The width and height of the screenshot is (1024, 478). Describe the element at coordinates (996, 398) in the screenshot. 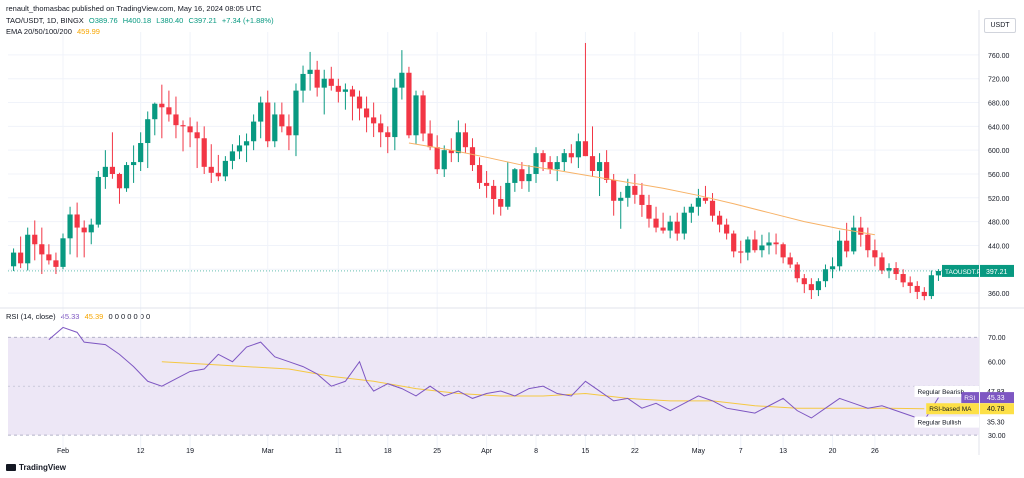

I see `rsi-label-value: 45.33` at that location.